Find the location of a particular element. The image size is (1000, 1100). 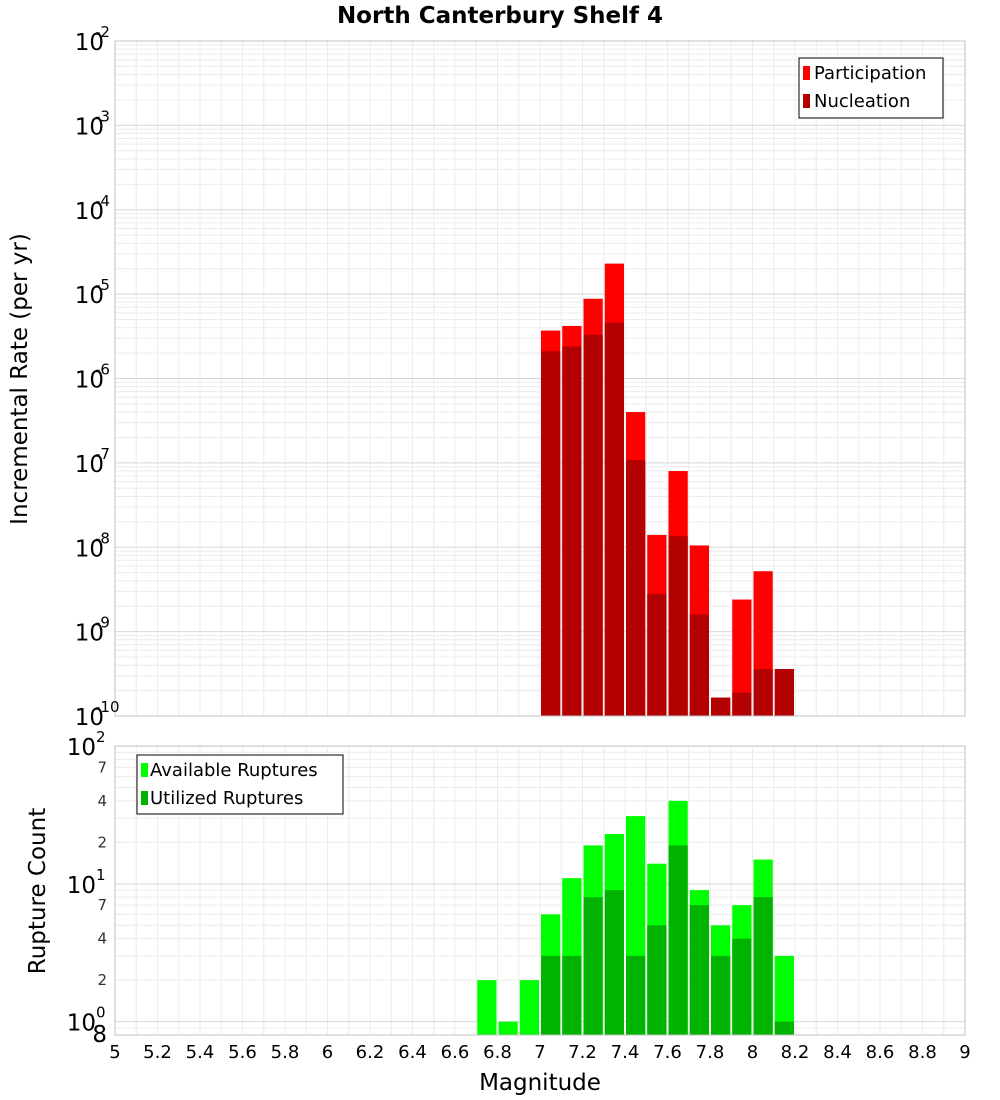

bottom-legend-box is located at coordinates (240, 784).